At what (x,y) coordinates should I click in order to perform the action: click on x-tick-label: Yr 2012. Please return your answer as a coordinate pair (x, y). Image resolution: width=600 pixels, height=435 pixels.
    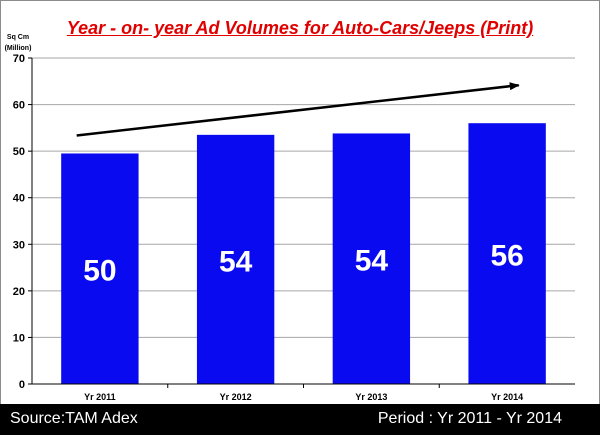
    Looking at the image, I should click on (236, 397).